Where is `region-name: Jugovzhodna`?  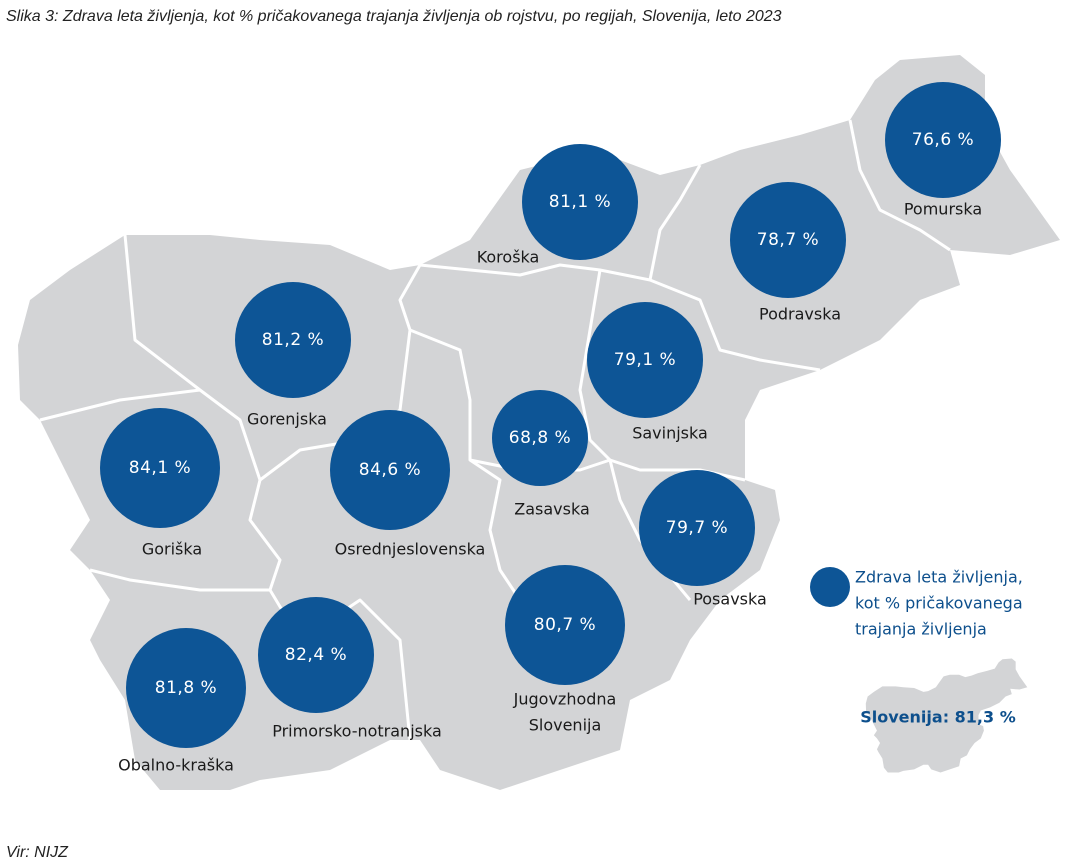 region-name: Jugovzhodna is located at coordinates (565, 699).